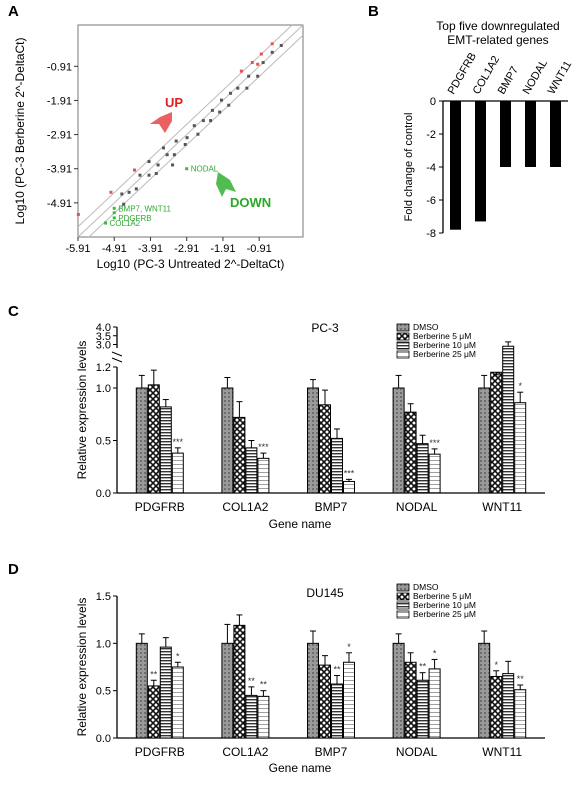  What do you see at coordinates (263, 447) in the screenshot?
I see `significance-marker: ***` at bounding box center [263, 447].